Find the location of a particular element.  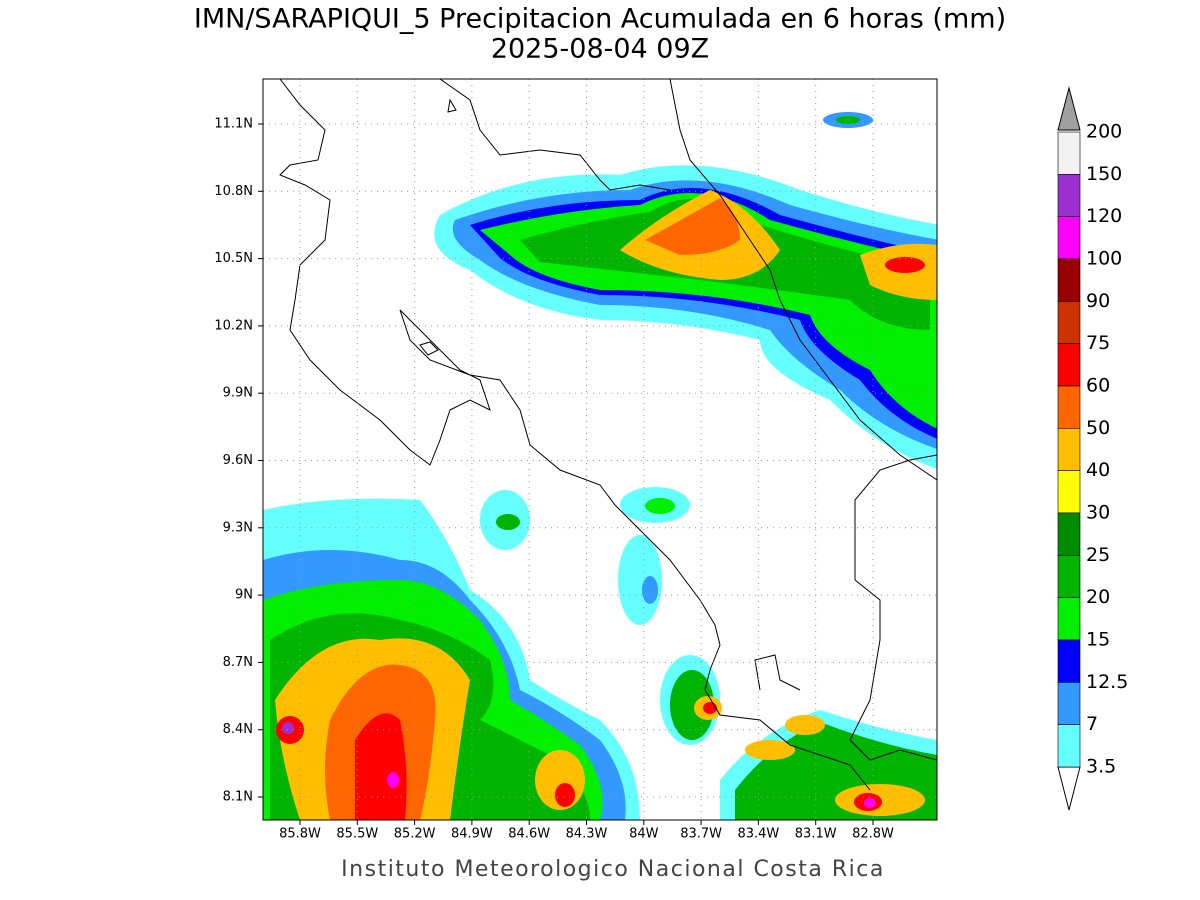

colorbar-label: 12.5 is located at coordinates (1107, 682).